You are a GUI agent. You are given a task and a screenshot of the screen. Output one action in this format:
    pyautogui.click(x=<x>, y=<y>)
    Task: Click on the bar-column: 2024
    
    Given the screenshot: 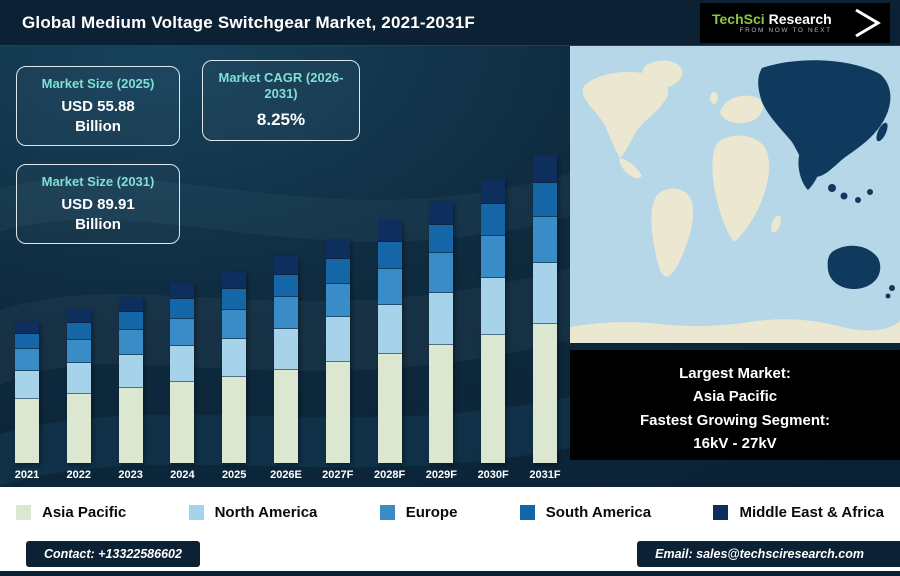 What is the action you would take?
    pyautogui.click(x=182, y=382)
    